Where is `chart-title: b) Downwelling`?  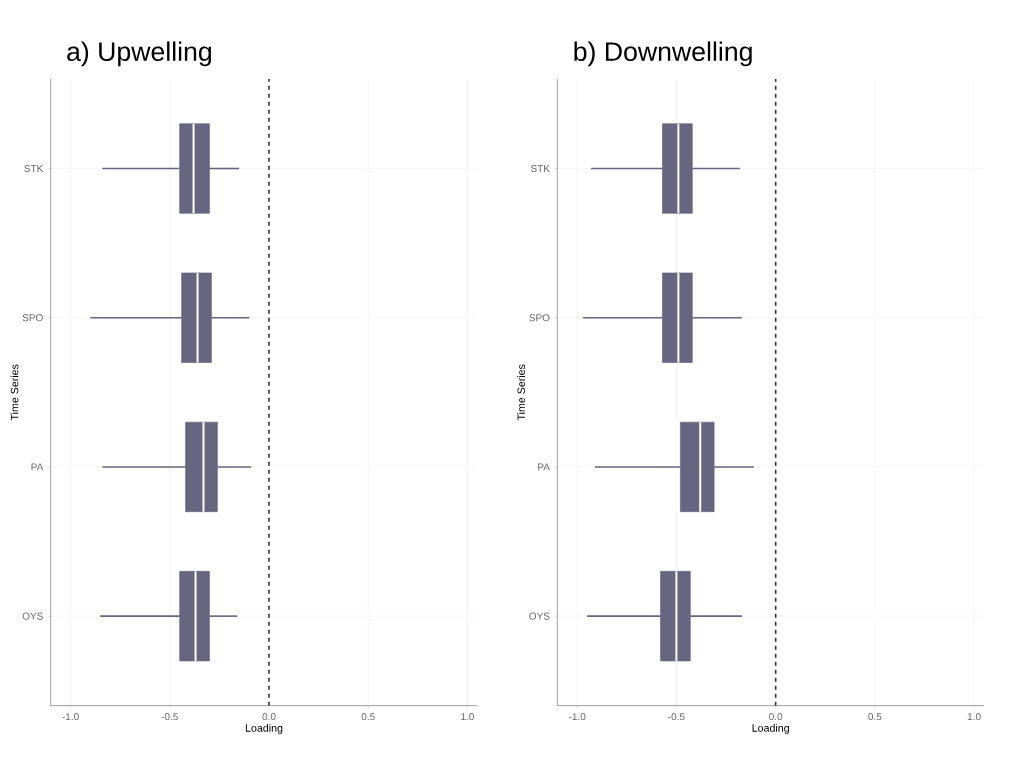 chart-title: b) Downwelling is located at coordinates (663, 54).